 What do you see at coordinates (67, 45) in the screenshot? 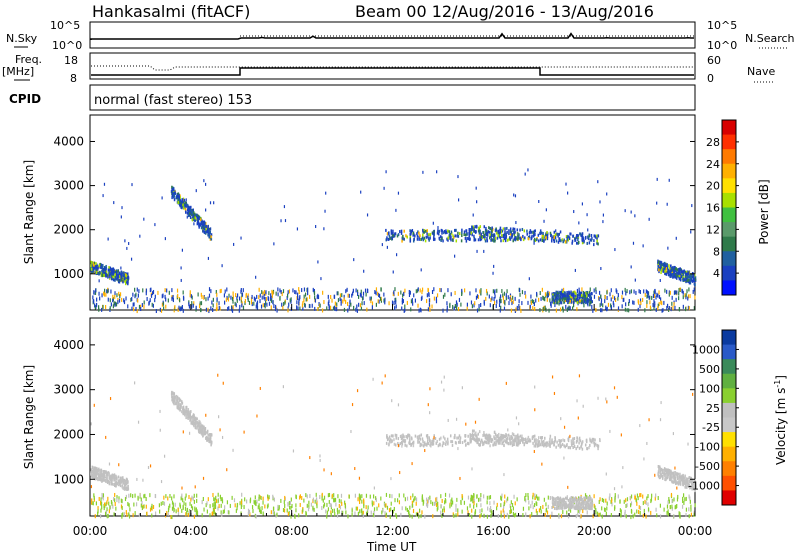
I see `nsky-tick-low: 10^0` at bounding box center [67, 45].